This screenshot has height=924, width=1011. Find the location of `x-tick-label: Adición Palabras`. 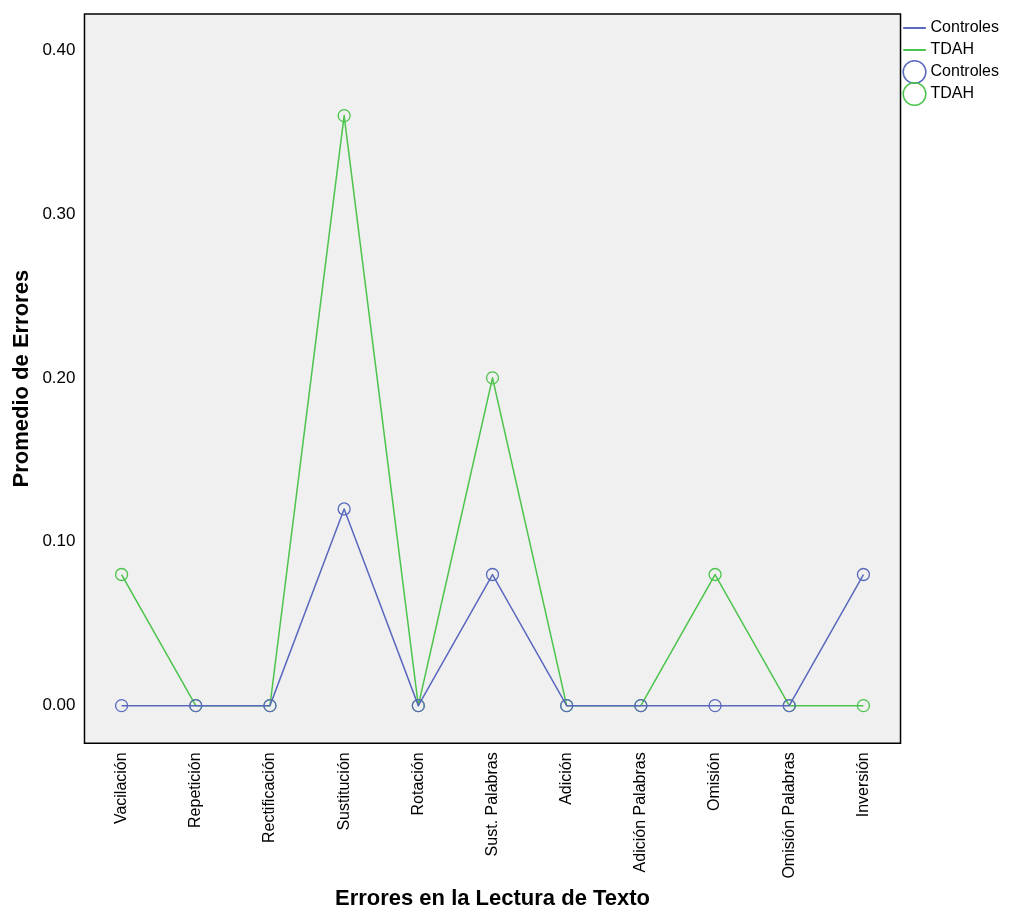

x-tick-label: Adición Palabras is located at coordinates (640, 812).